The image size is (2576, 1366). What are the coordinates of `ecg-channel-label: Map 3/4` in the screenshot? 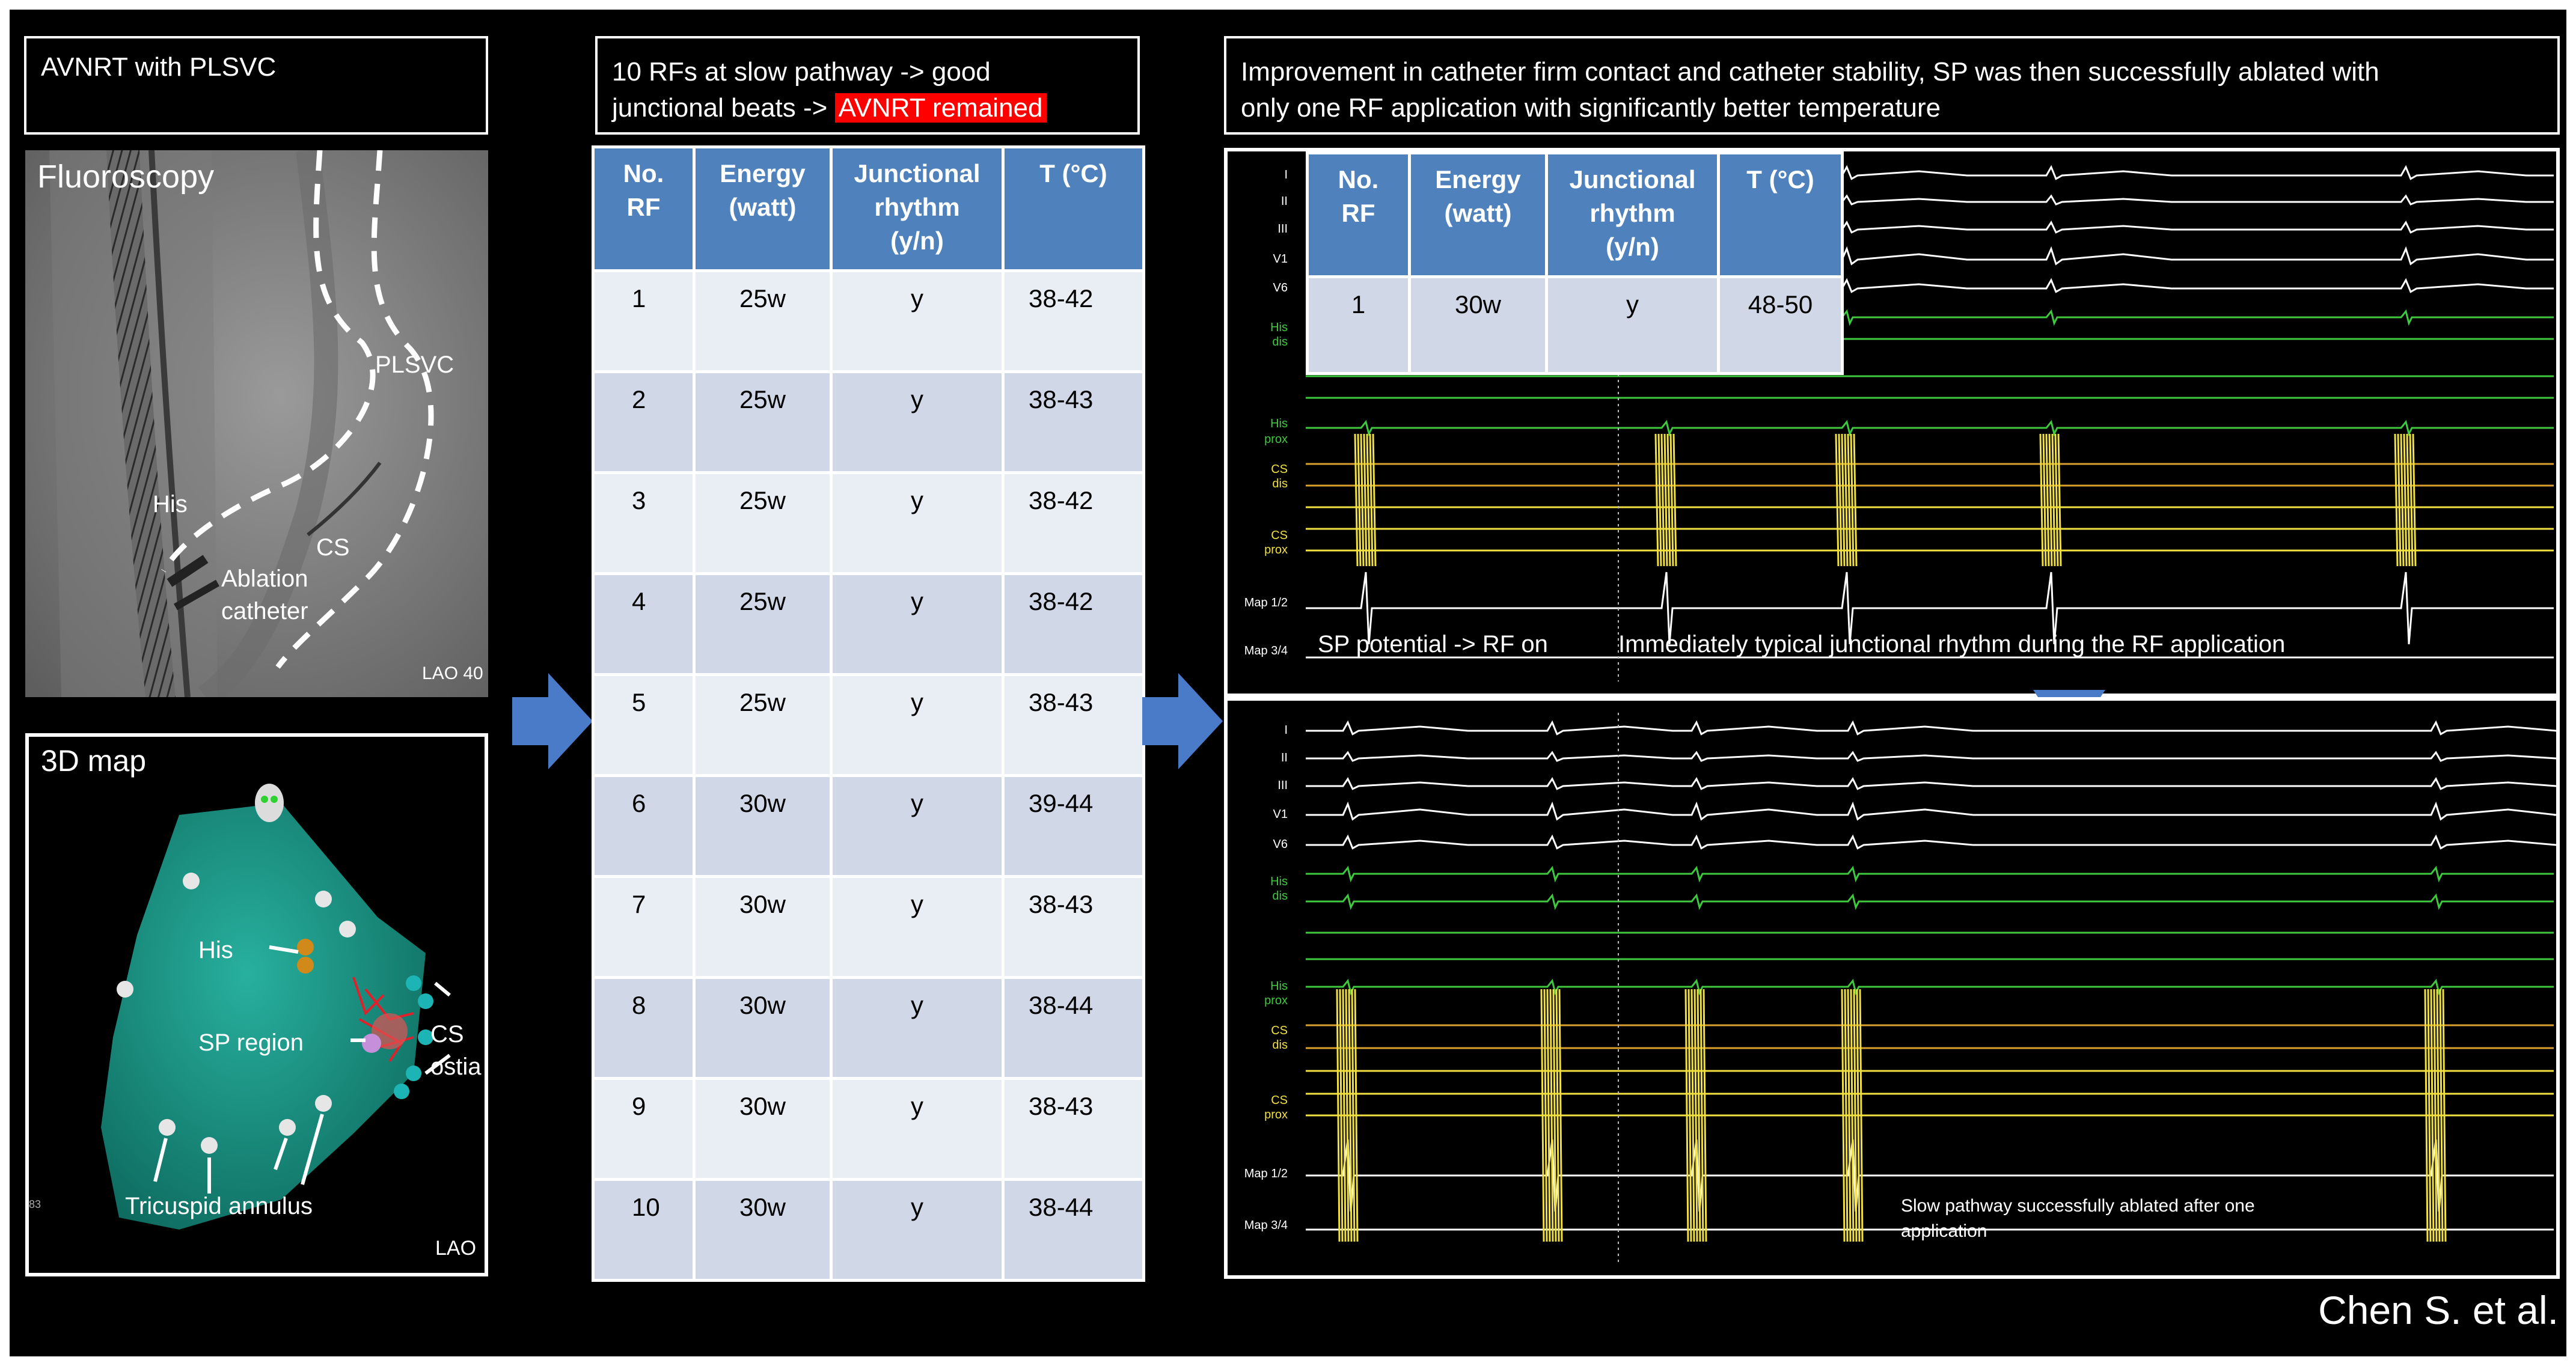 It's located at (1266, 1225).